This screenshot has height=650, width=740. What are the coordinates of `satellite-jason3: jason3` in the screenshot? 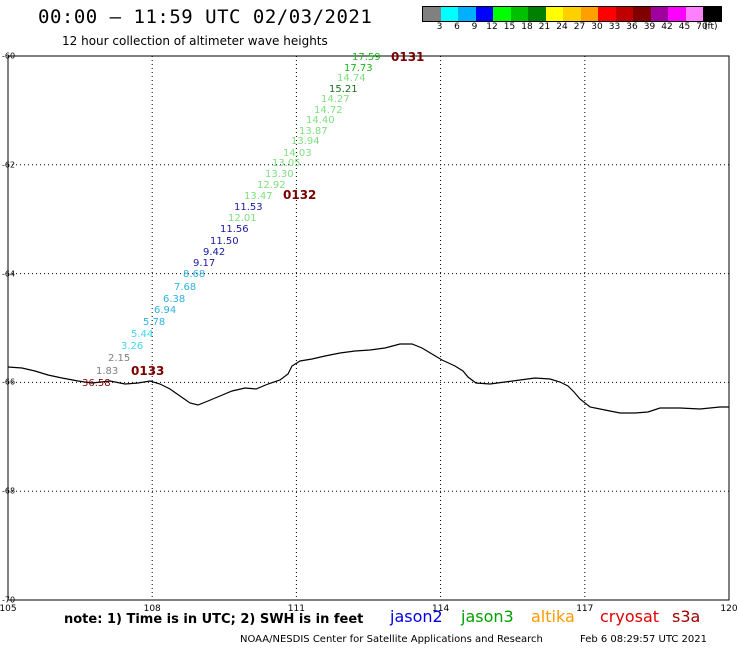 It's located at (487, 616).